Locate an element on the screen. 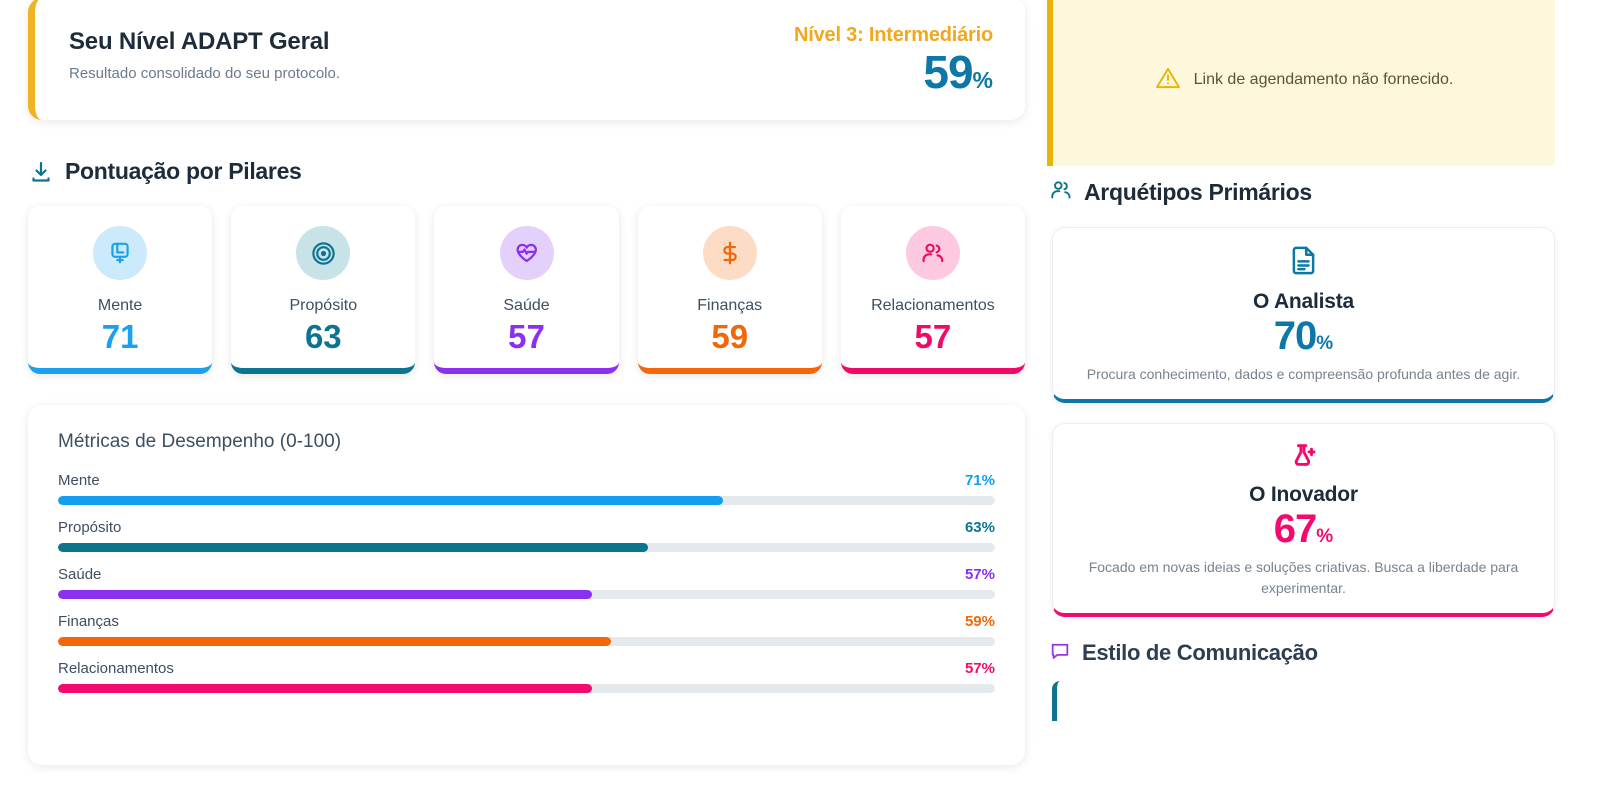 This screenshot has width=1599, height=803. archetype-score-value: 70 is located at coordinates (1295, 336).